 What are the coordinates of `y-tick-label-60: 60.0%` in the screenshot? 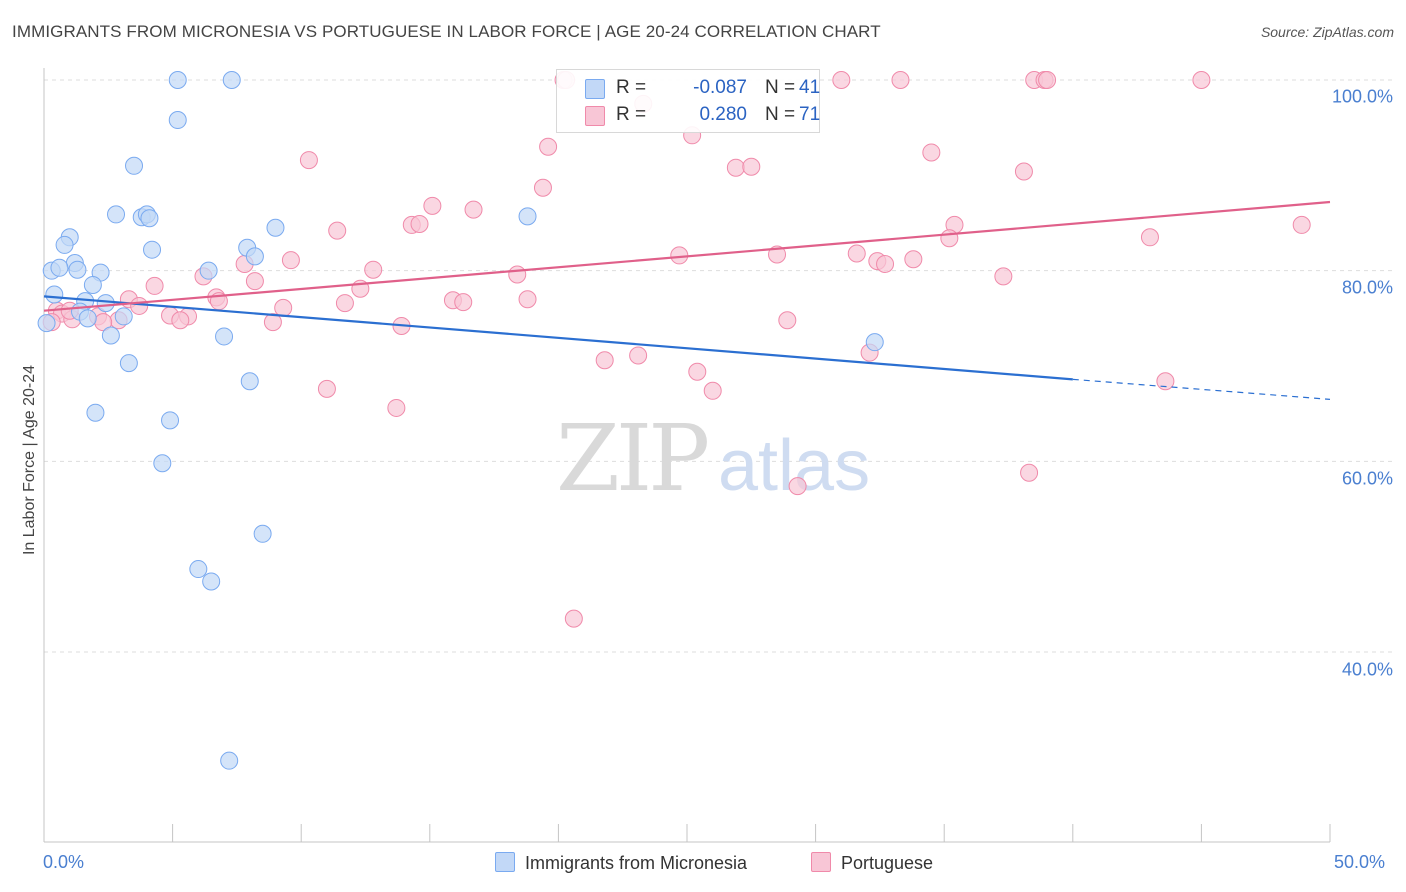 It's located at (1367, 478).